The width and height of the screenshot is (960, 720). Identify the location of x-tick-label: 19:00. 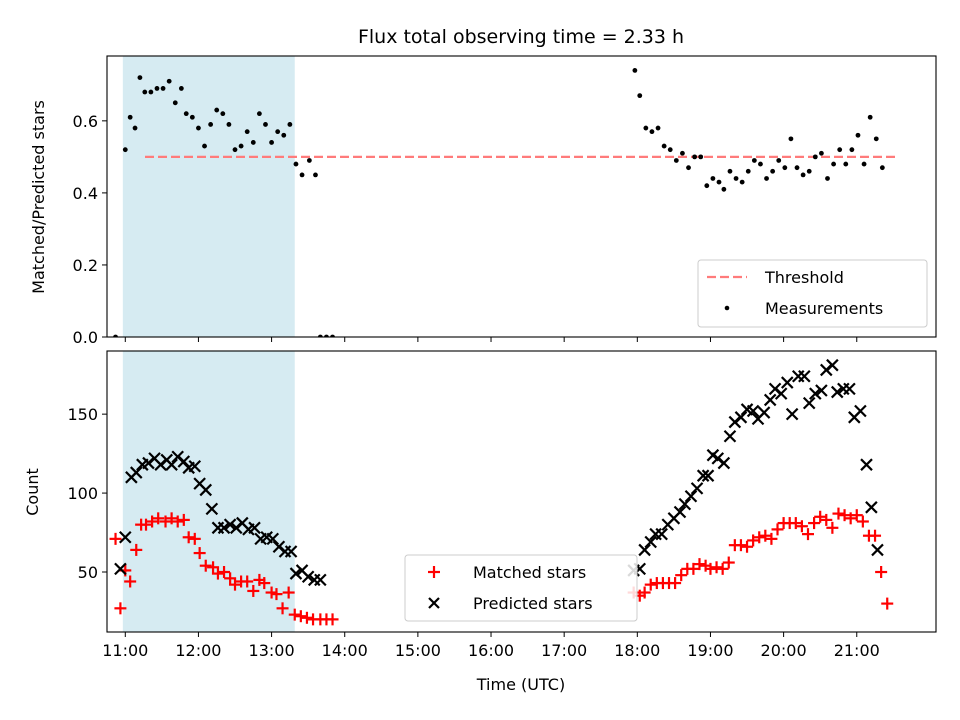
(710, 650).